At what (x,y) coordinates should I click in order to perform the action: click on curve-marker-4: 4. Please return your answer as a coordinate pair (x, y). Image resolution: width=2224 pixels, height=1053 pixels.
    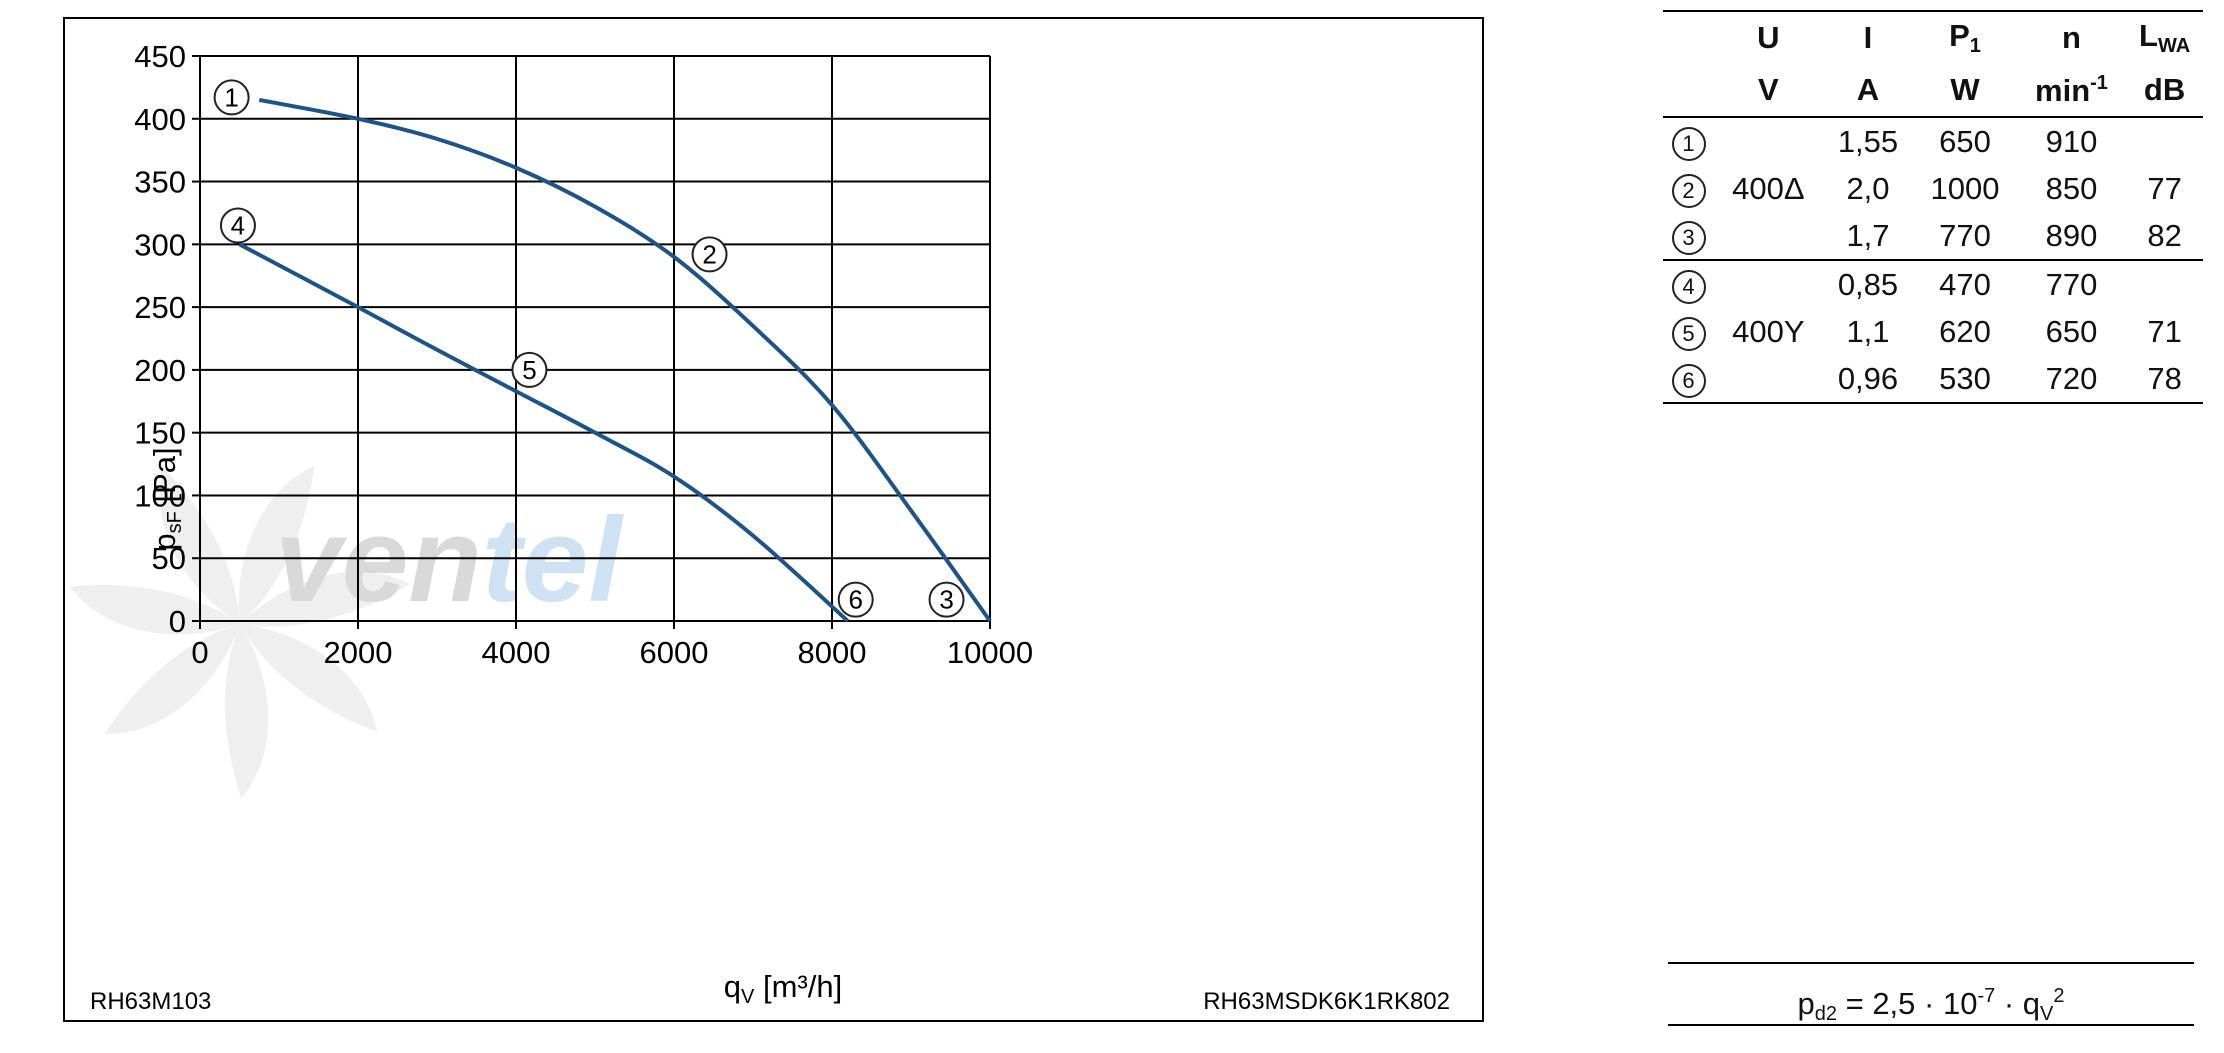
    Looking at the image, I should click on (237, 225).